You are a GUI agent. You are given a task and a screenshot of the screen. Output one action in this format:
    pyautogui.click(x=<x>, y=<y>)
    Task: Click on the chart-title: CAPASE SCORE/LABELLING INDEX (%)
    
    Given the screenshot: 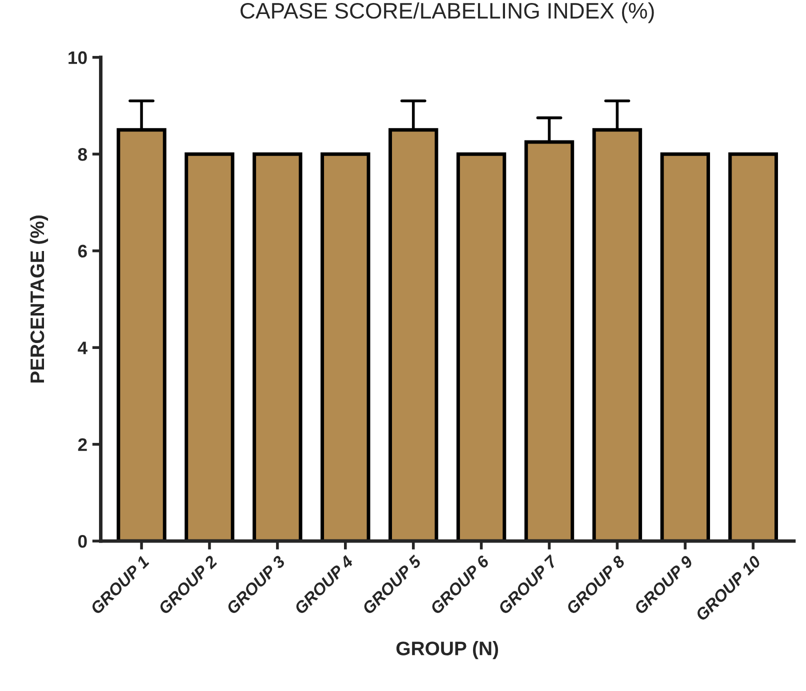 What is the action you would take?
    pyautogui.click(x=447, y=13)
    